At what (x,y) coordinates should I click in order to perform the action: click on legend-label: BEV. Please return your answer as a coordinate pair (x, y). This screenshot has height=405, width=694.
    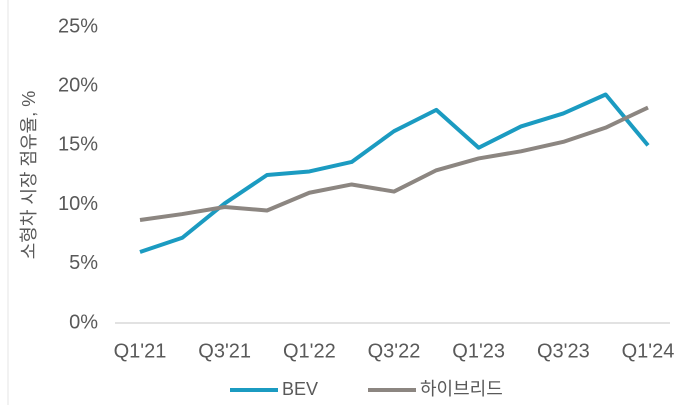
    Looking at the image, I should click on (300, 389).